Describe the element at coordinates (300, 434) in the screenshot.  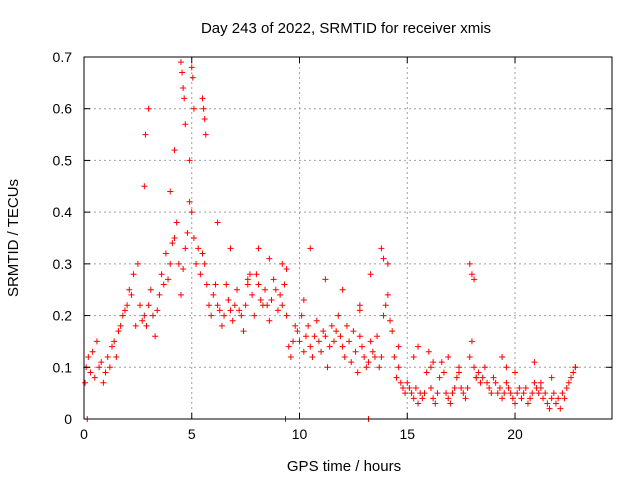
I see `x-tick-label: 10` at that location.